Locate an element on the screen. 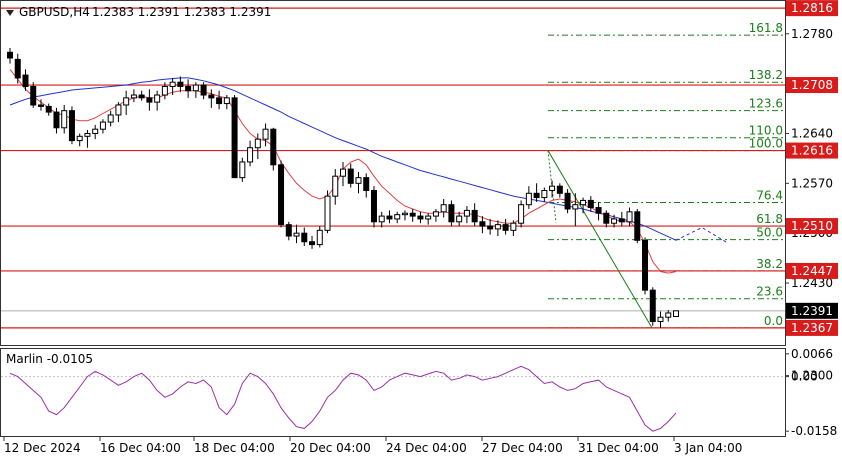 The height and width of the screenshot is (459, 842). fib-level-label: 50.0 is located at coordinates (769, 233).